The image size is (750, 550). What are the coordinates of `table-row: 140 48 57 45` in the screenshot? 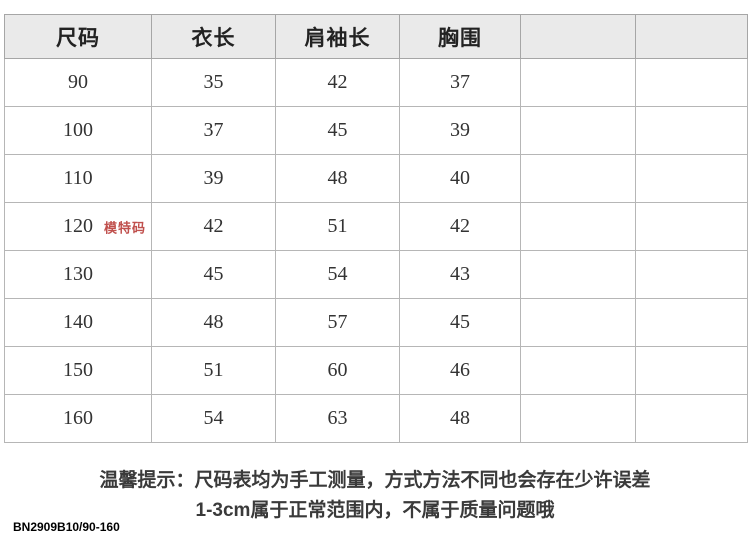 It's located at (376, 322).